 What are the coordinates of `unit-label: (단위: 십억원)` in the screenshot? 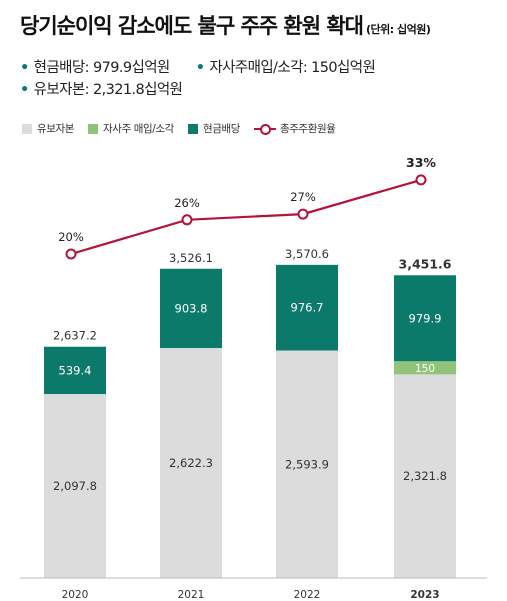 It's located at (398, 29).